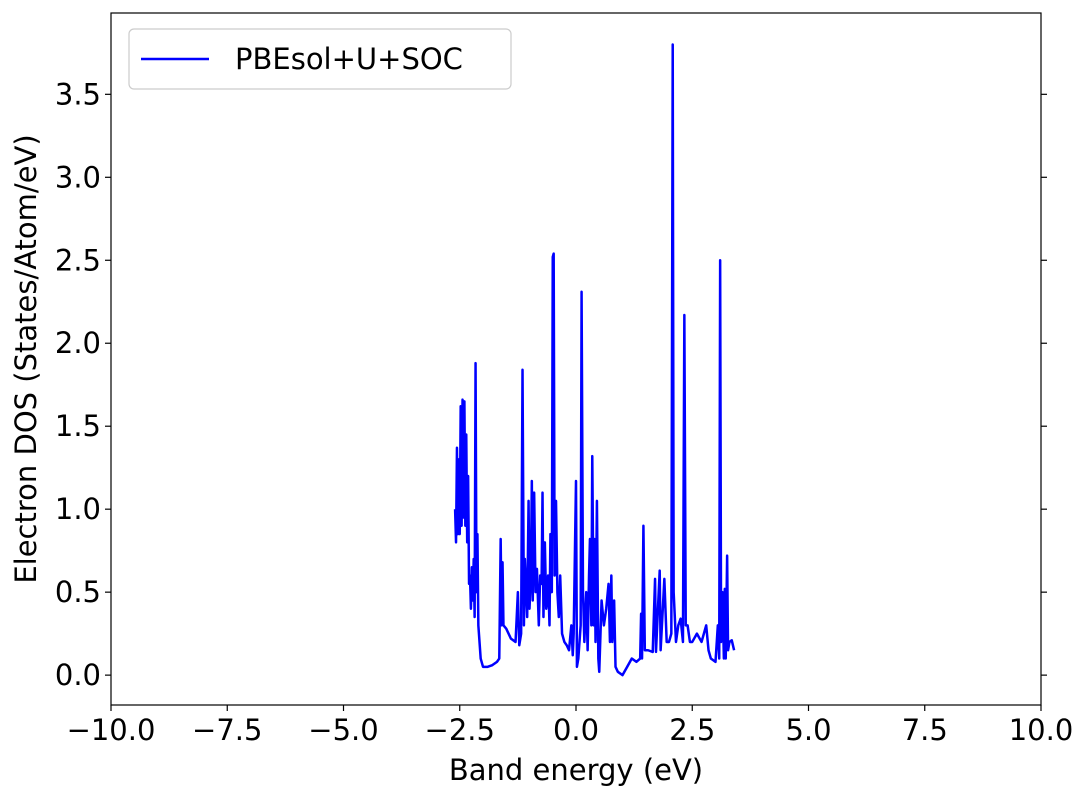  Describe the element at coordinates (111, 730) in the screenshot. I see `x-tick-label: −10.0` at that location.